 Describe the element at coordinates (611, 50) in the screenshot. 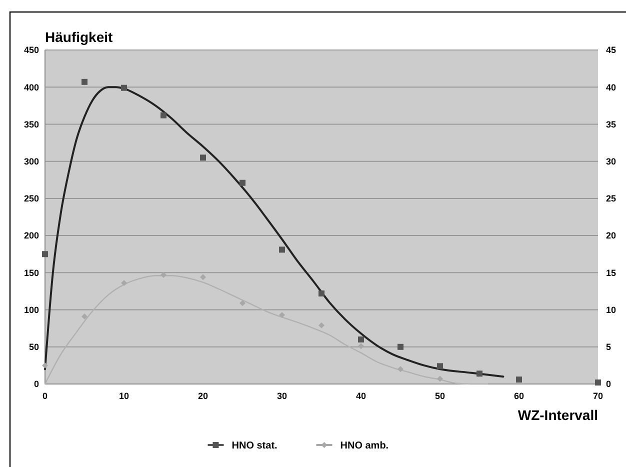

I see `y2-tick-label: 45` at that location.